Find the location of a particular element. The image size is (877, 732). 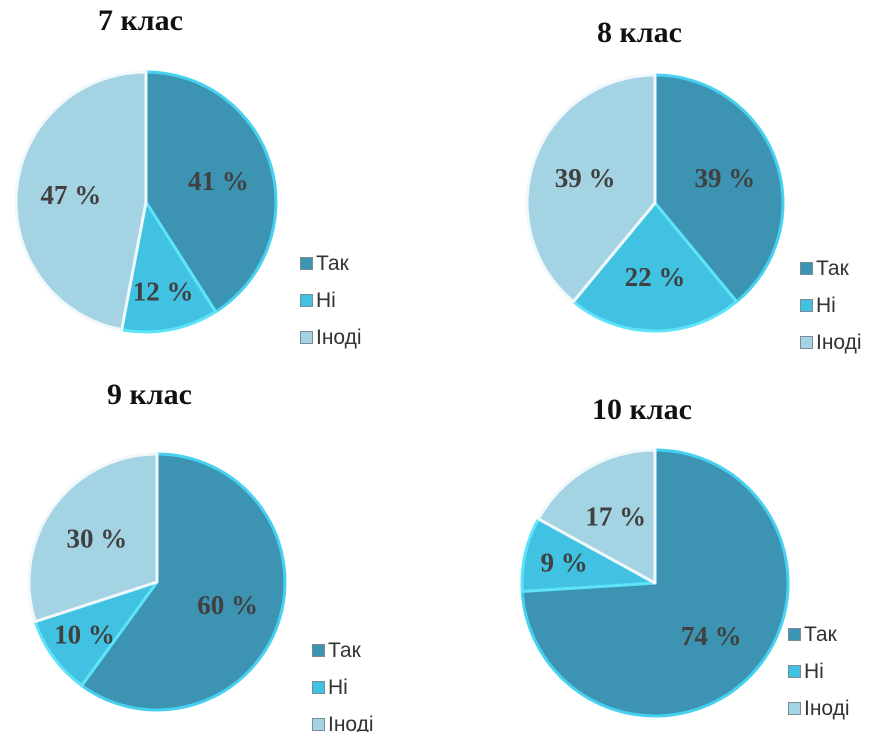

pie-chart: 74 % 9 % 17 % is located at coordinates (655, 583).